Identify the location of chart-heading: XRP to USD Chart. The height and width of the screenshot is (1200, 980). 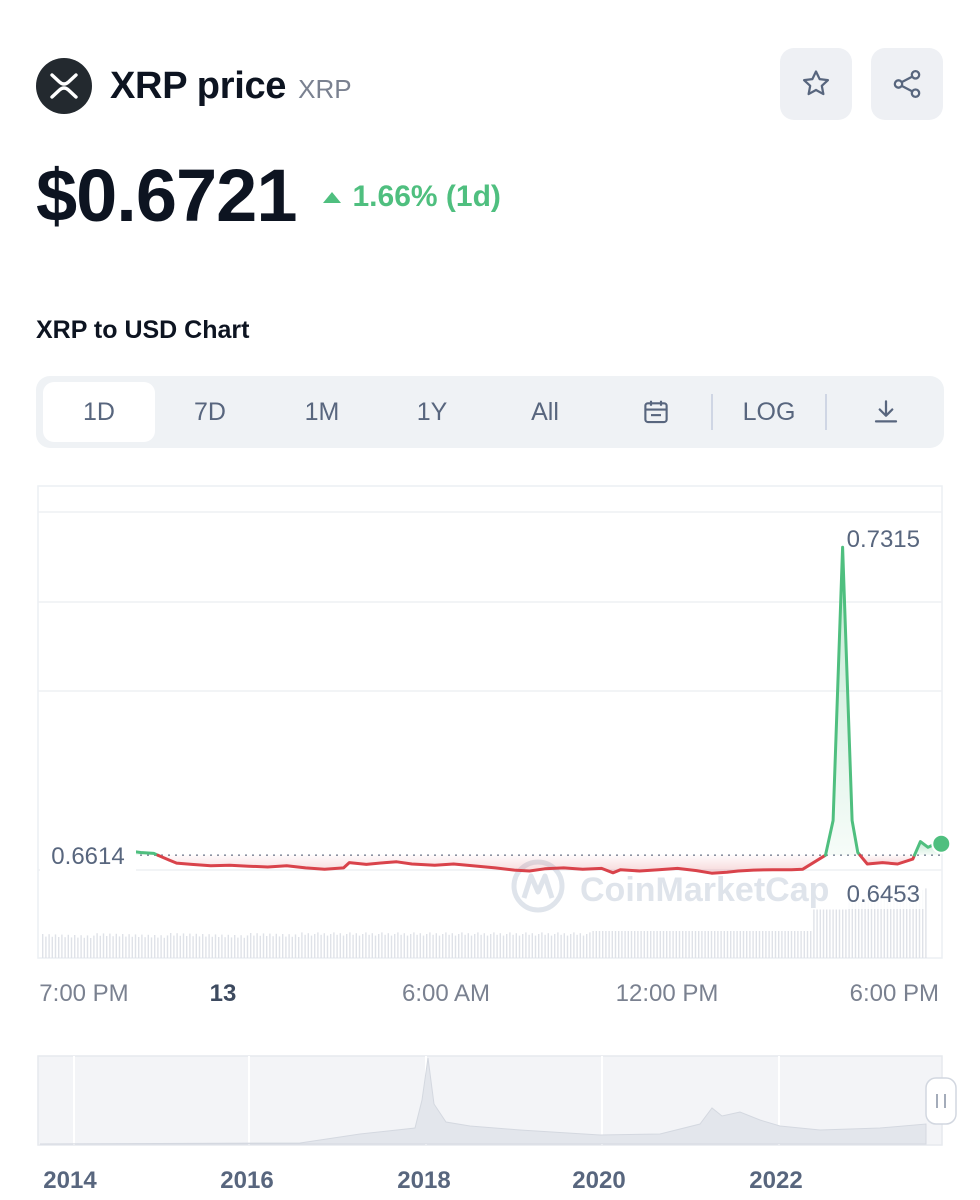
(143, 330).